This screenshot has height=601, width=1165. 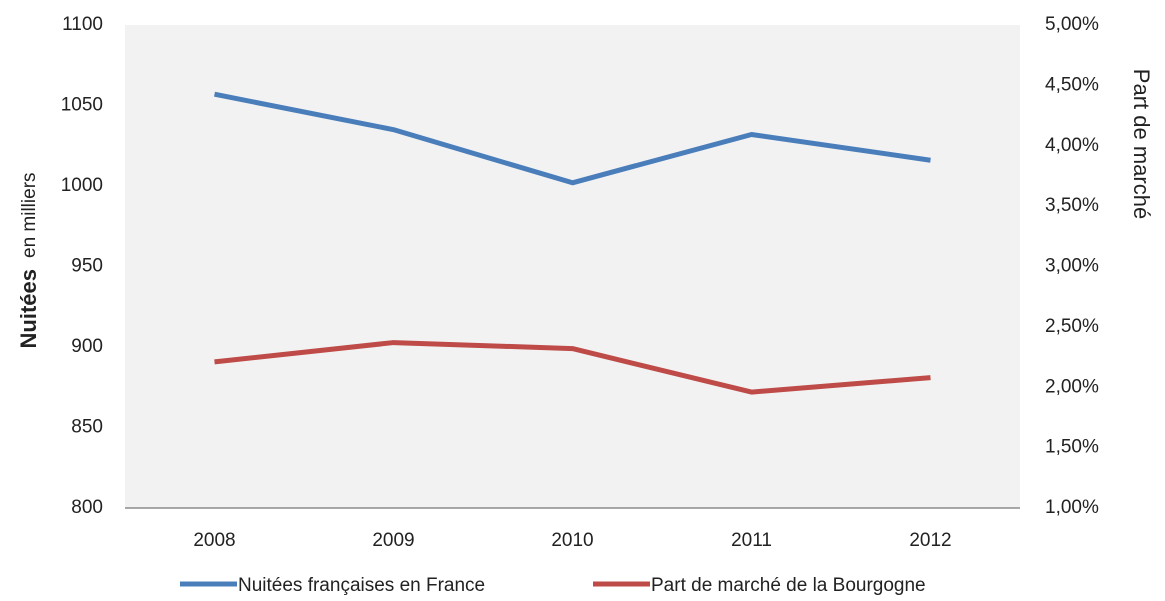 What do you see at coordinates (1072, 24) in the screenshot?
I see `y2-tick-label: 5,00%` at bounding box center [1072, 24].